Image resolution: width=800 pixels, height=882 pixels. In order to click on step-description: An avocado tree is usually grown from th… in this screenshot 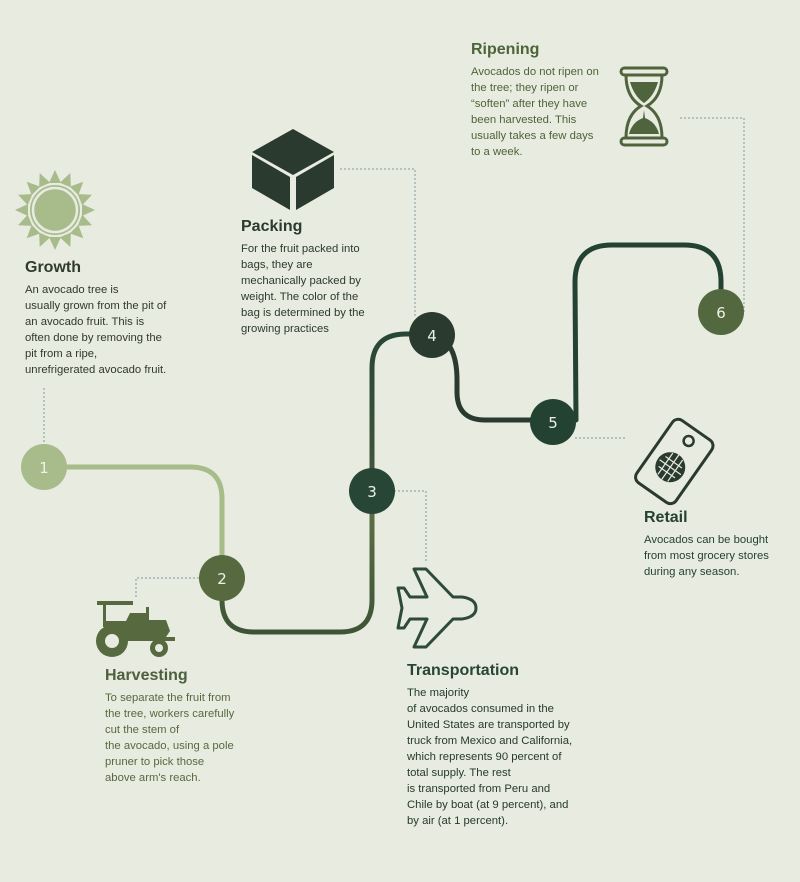, I will do `click(96, 330)`.